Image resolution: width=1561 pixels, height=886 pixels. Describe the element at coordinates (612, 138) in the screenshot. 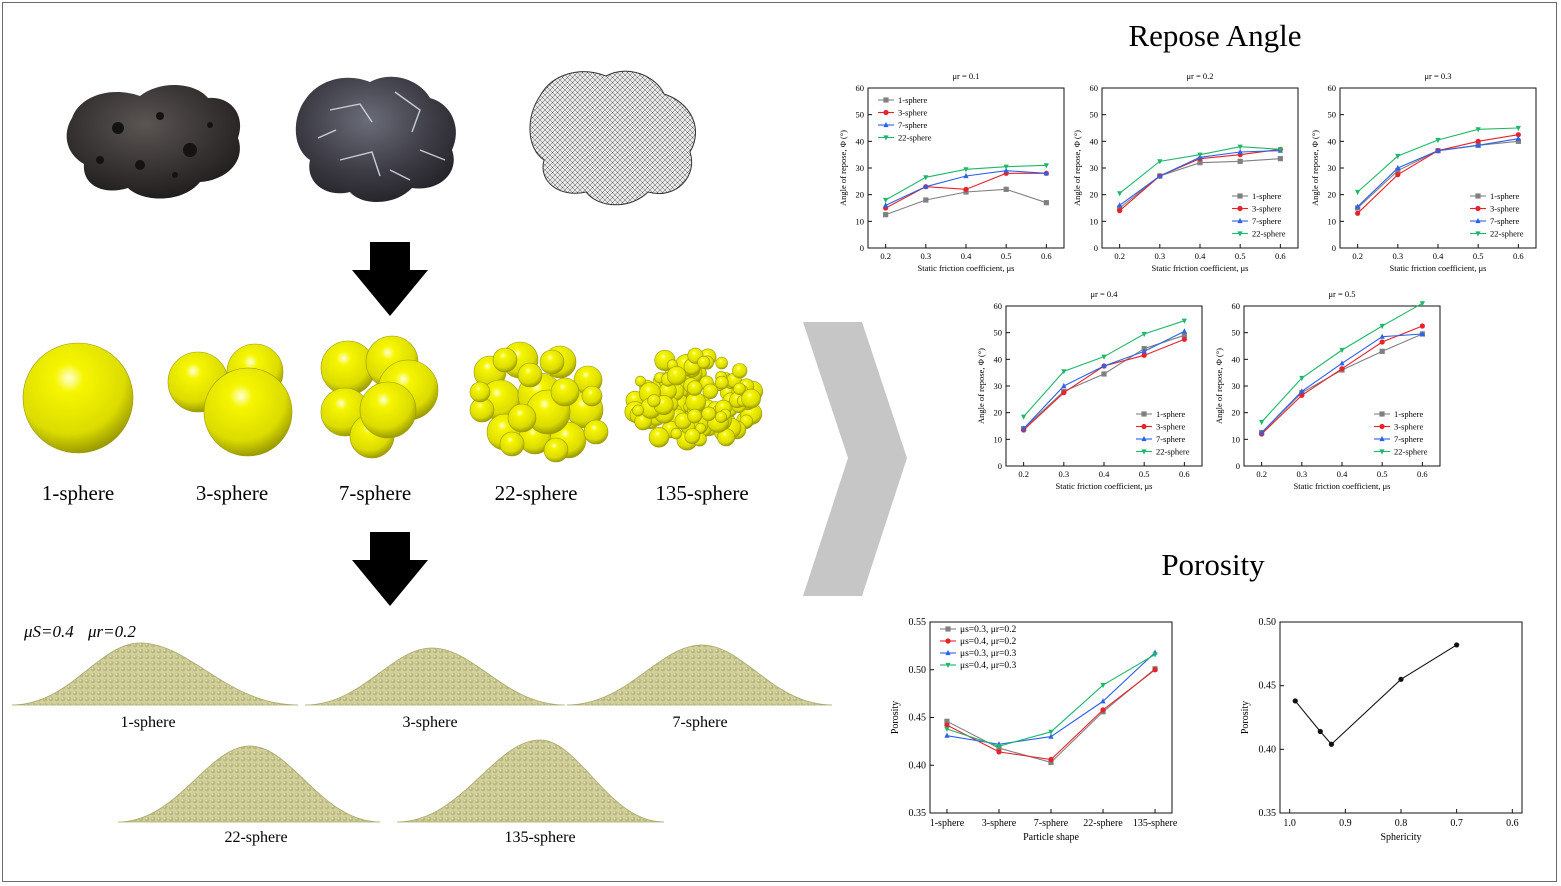

I see `rock-mesh` at that location.